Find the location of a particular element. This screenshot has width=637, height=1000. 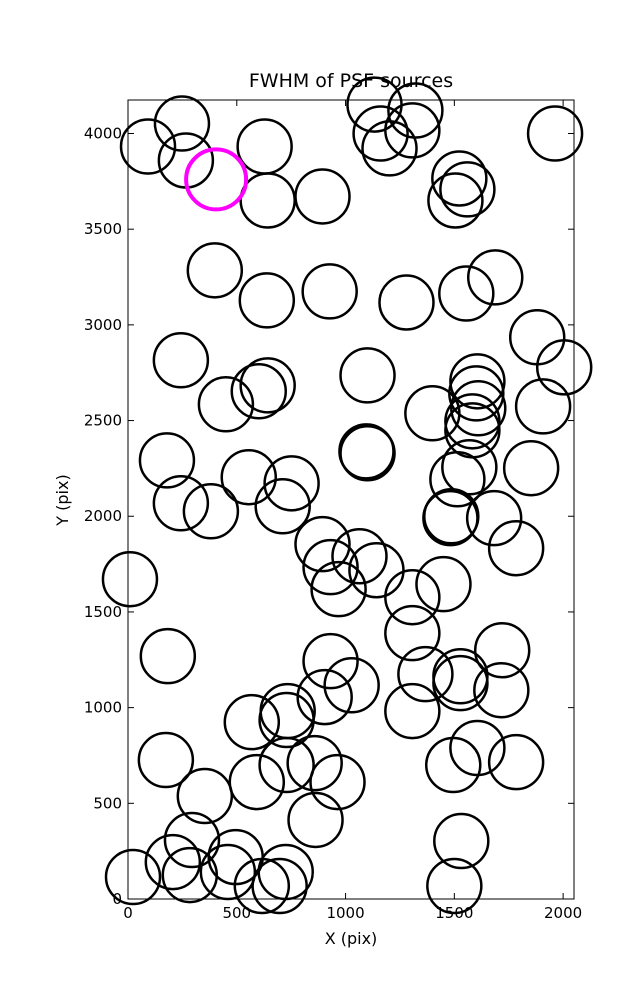

y-tick-label: 2000 is located at coordinates (103, 516).